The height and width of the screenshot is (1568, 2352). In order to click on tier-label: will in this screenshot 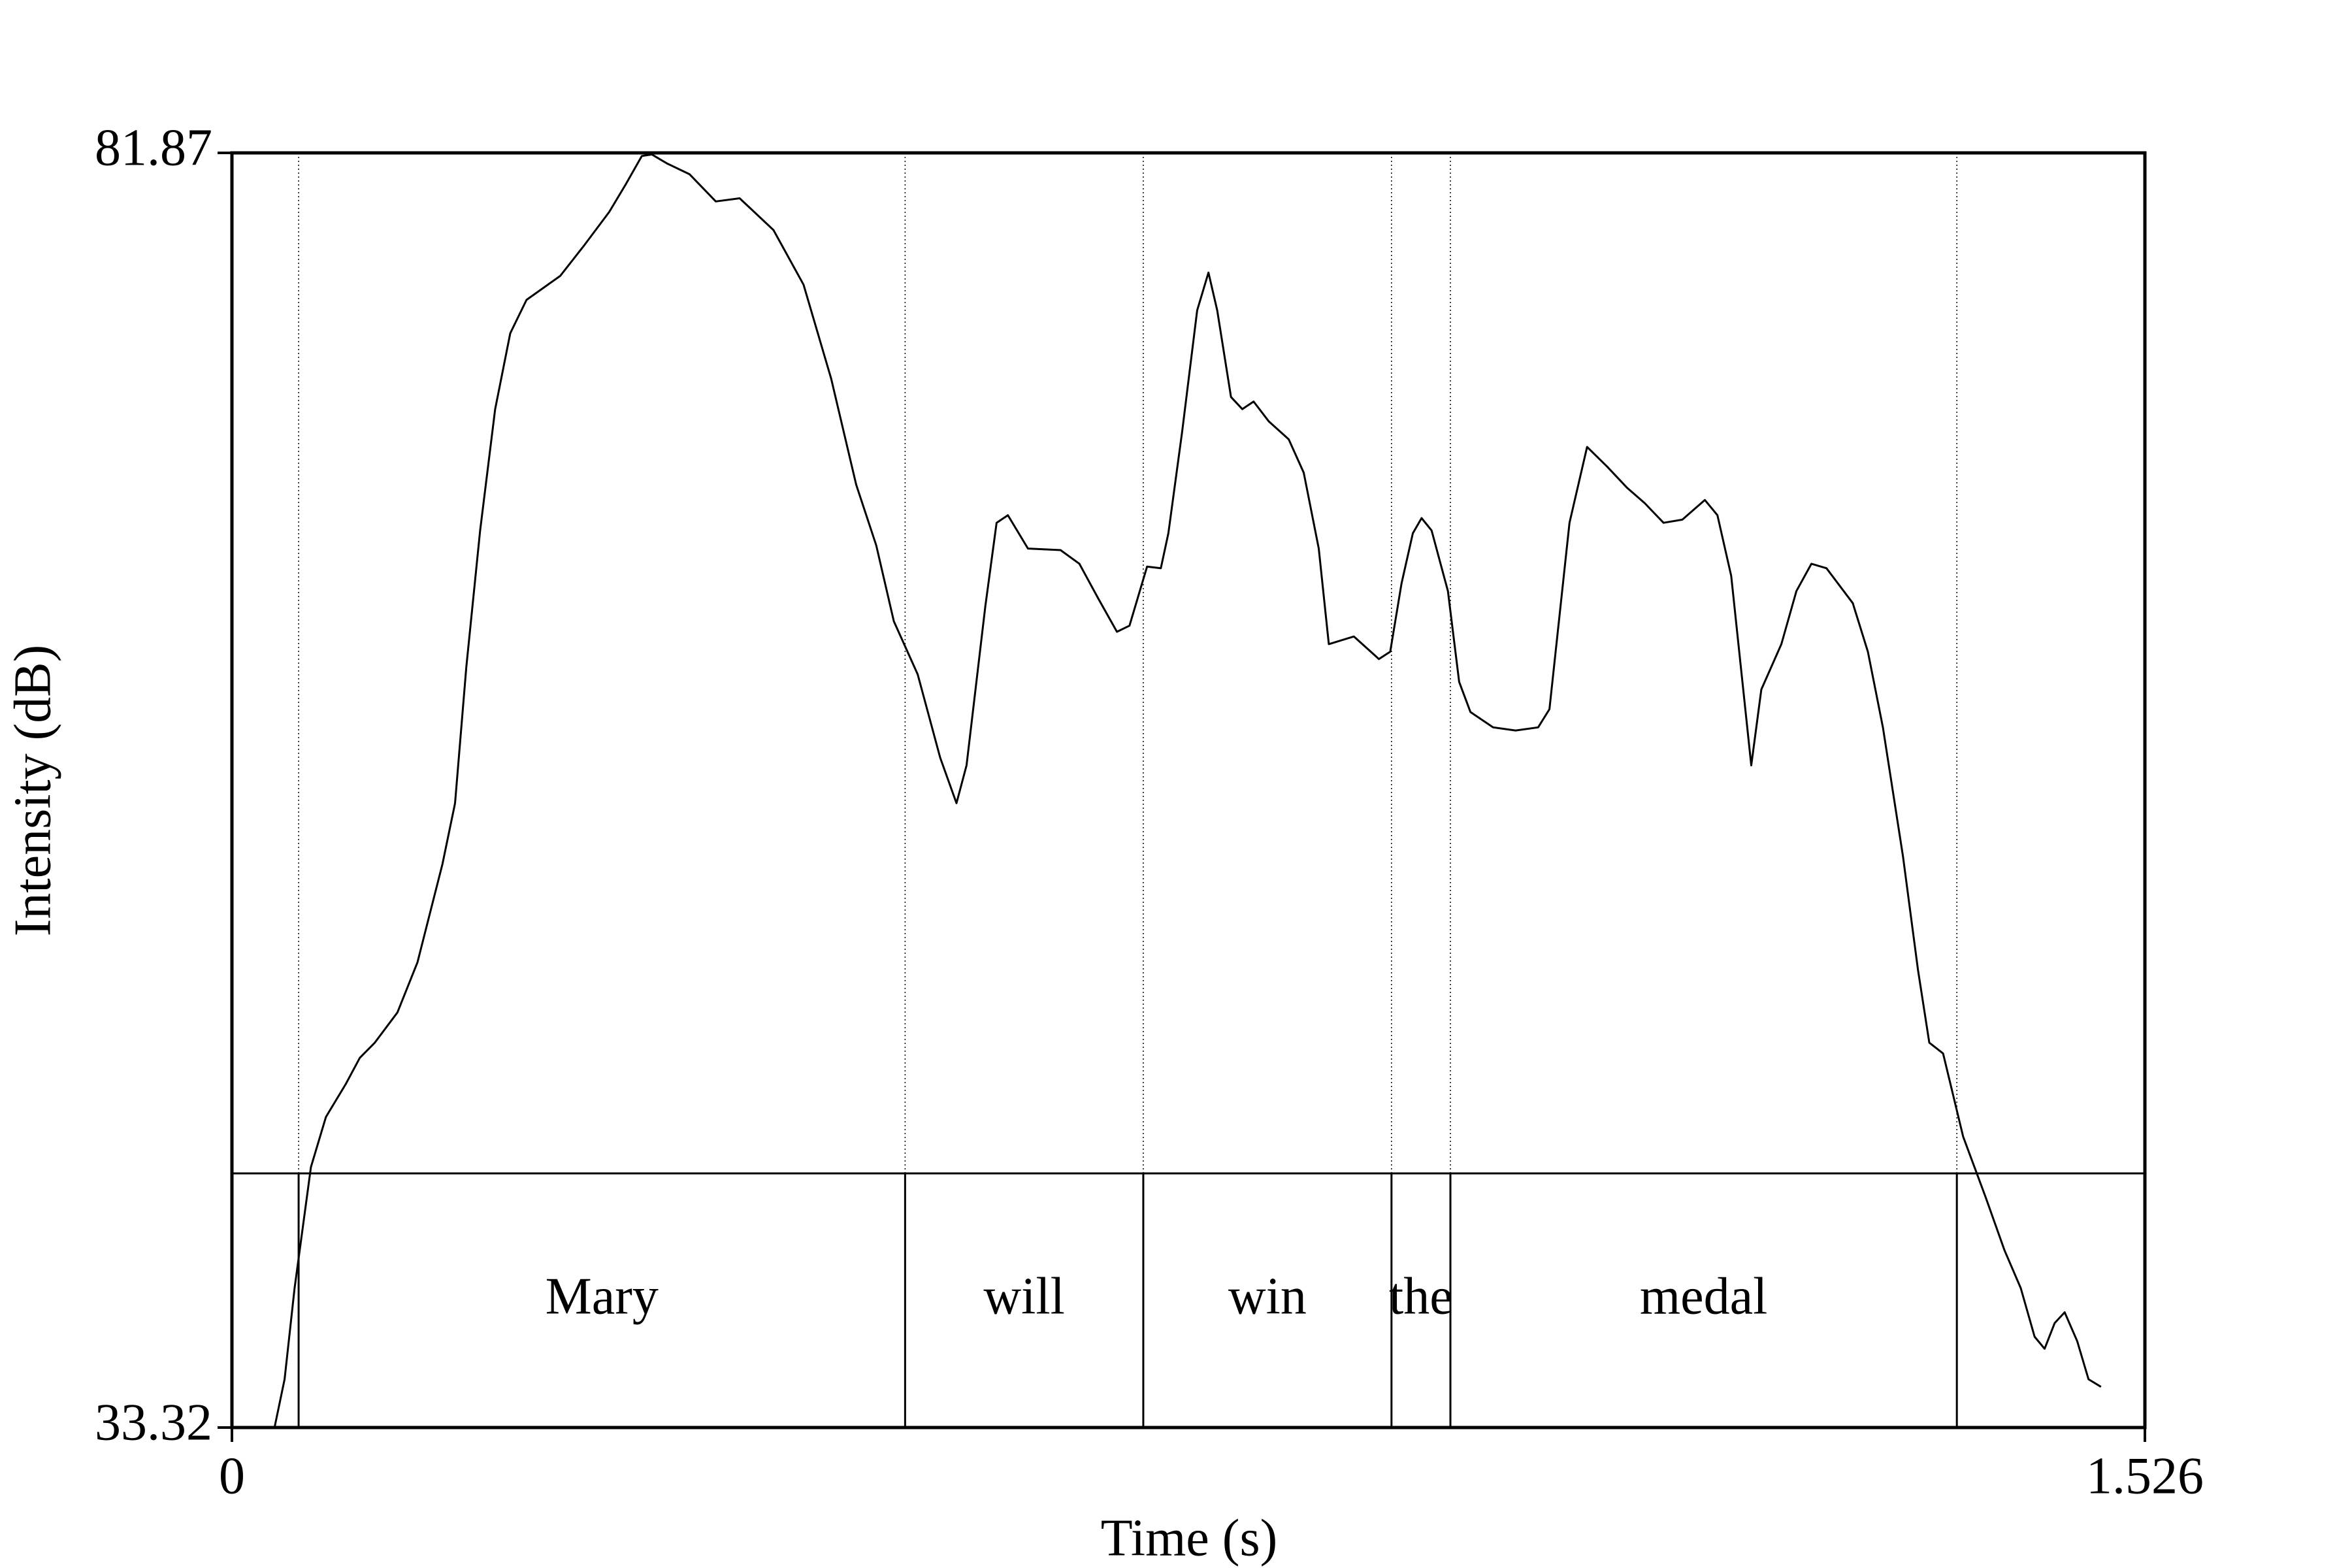, I will do `click(1023, 1296)`.